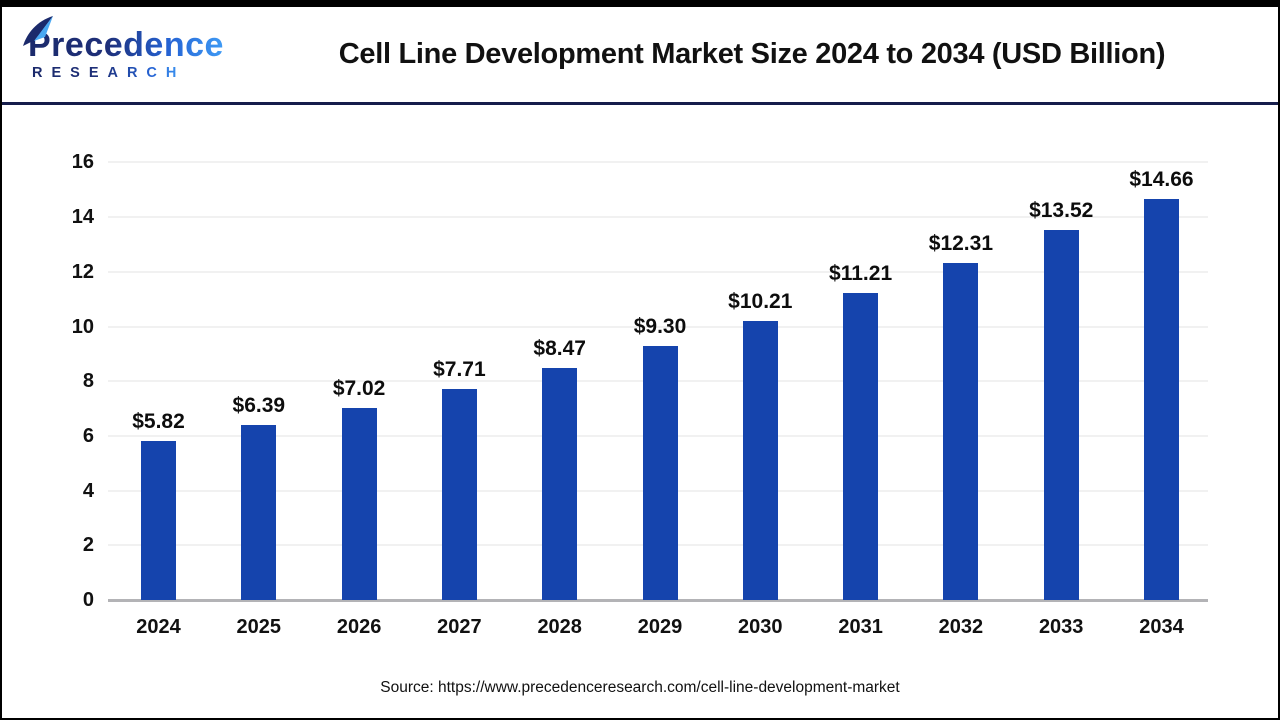  What do you see at coordinates (126, 45) in the screenshot?
I see `logo-name-text: Precedence` at bounding box center [126, 45].